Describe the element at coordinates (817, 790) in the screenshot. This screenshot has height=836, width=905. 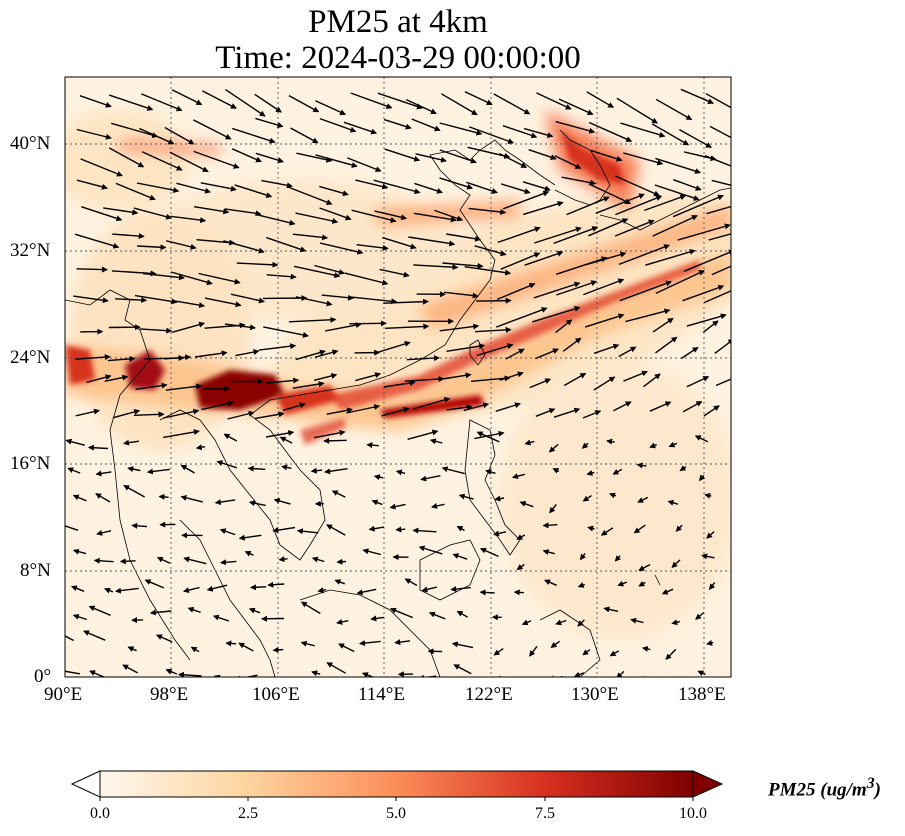
I see `colorbar-label-text: PM25 (ug/m` at that location.